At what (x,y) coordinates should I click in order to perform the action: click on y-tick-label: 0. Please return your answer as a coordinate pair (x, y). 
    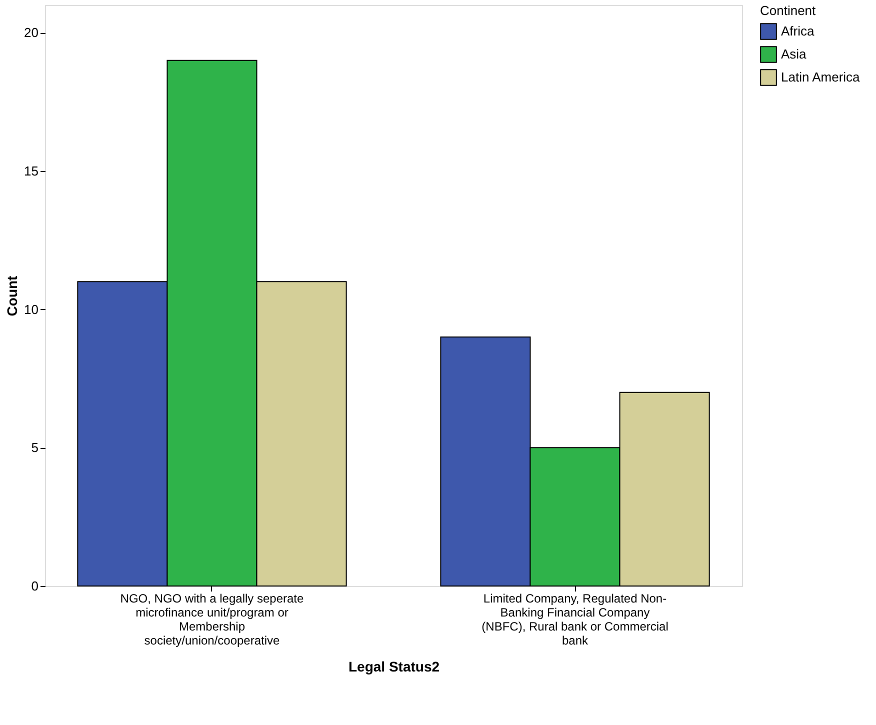
    Looking at the image, I should click on (34, 586).